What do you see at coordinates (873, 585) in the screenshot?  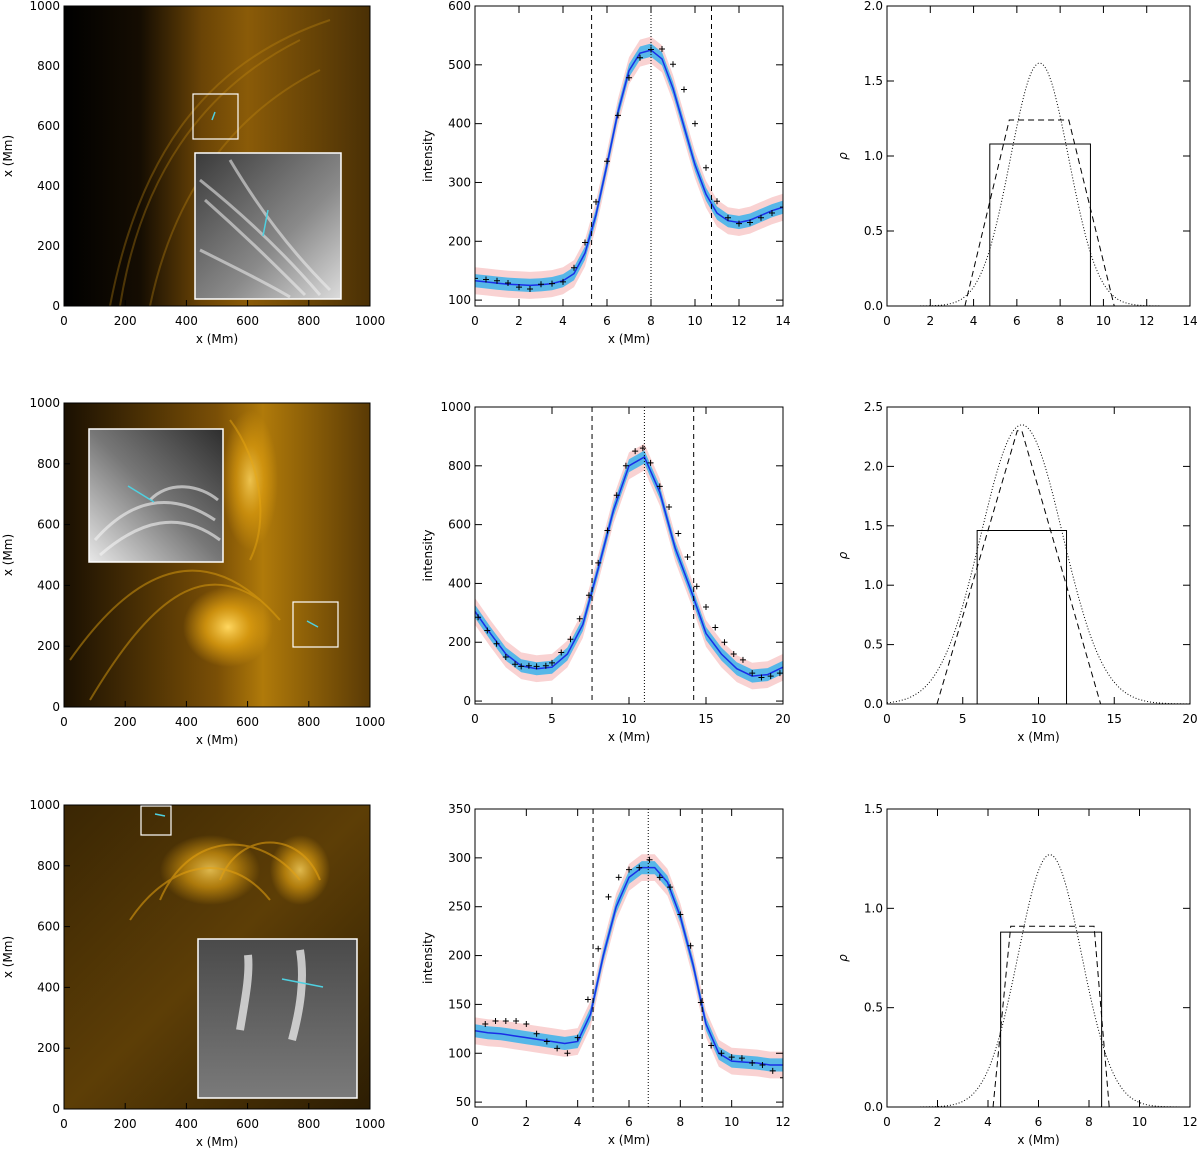 I see `y-tick-label: 1.0` at bounding box center [873, 585].